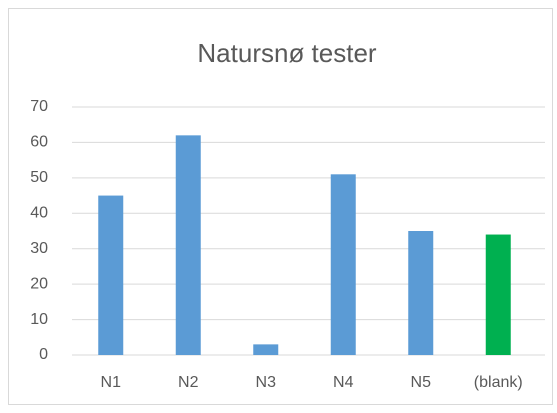  I want to click on x-tick-label: N5, so click(421, 382).